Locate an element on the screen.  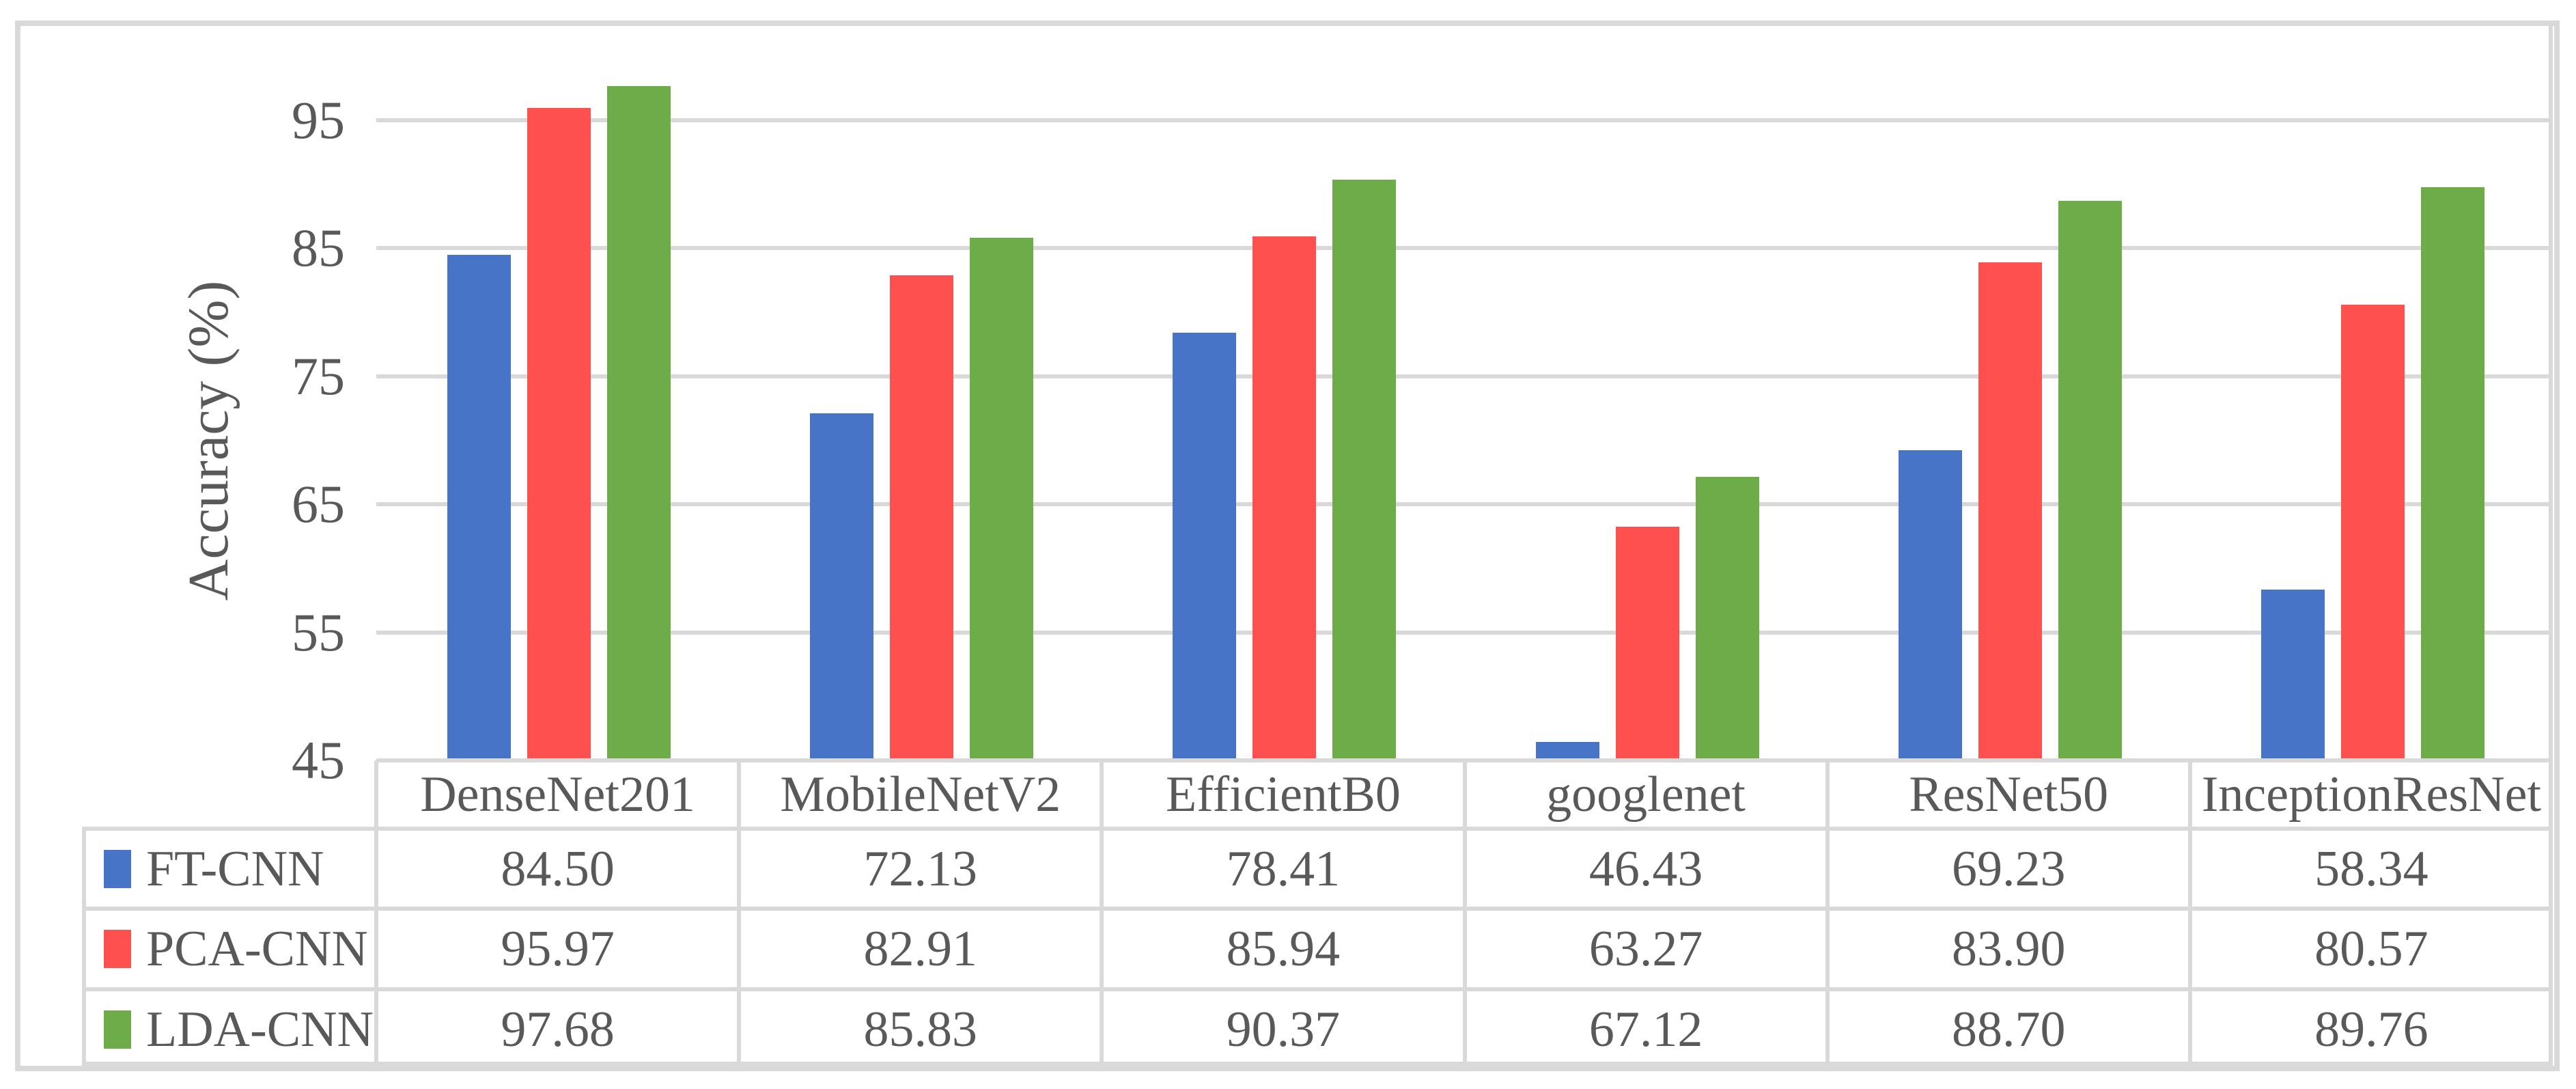
bar-PCA-CNN-ResNet50 is located at coordinates (2010, 511).